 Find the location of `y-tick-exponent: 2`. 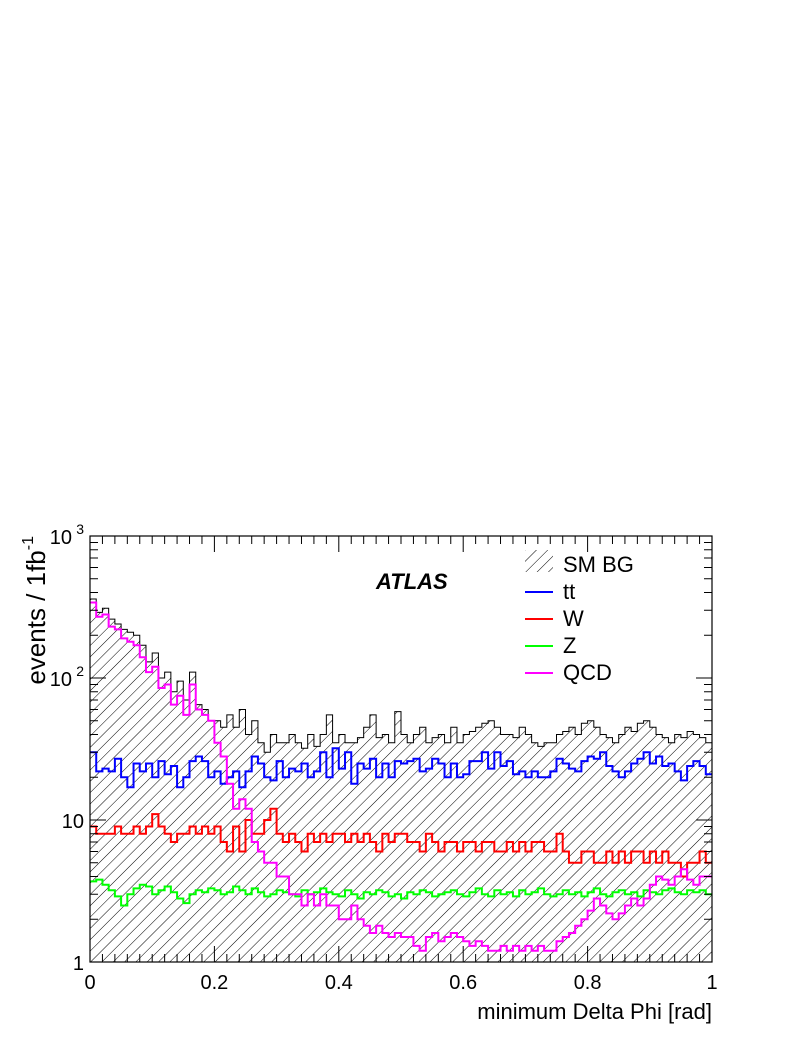

y-tick-exponent: 2 is located at coordinates (80, 671).